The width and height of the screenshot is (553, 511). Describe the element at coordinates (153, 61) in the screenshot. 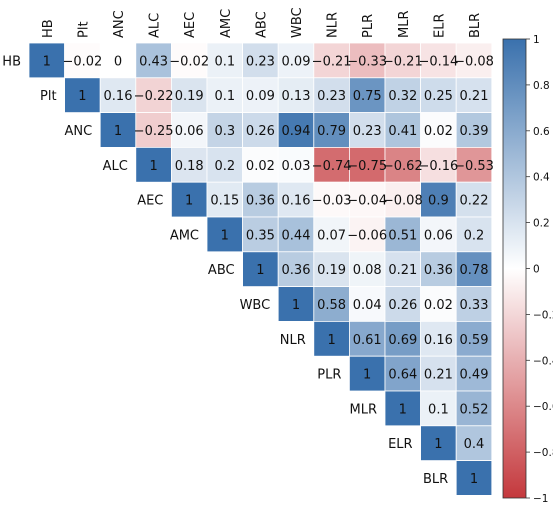

I see `cell-value-HB-ALC: 0.43` at that location.